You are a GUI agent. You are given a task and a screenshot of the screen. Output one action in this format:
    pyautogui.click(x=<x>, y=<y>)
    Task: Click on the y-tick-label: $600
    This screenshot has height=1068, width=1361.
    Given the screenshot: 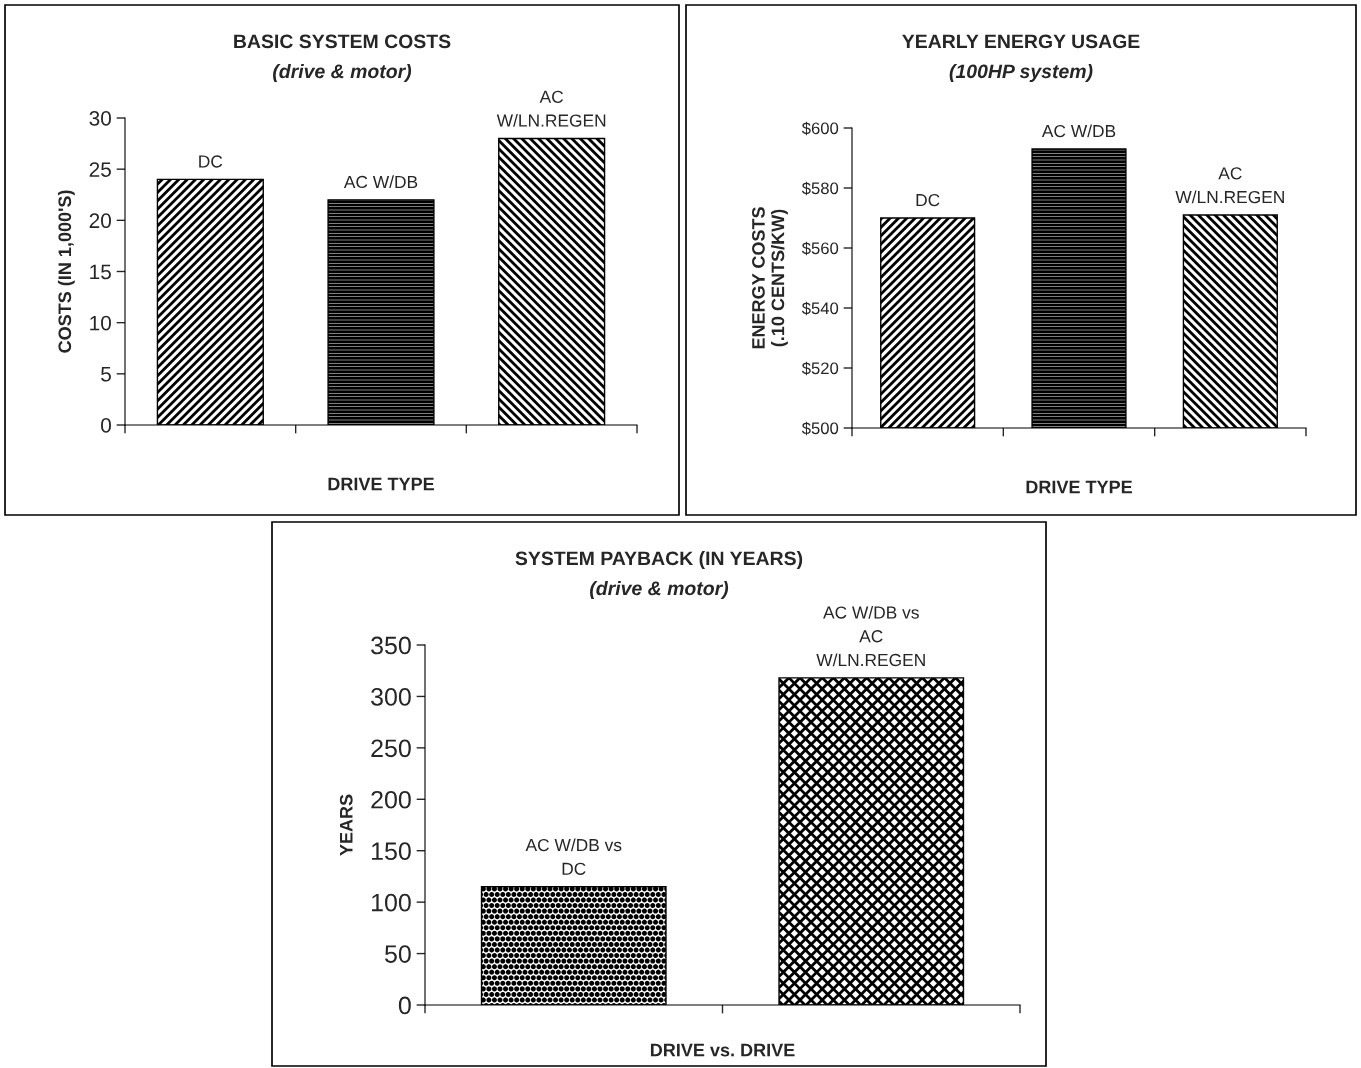 What is the action you would take?
    pyautogui.click(x=820, y=128)
    